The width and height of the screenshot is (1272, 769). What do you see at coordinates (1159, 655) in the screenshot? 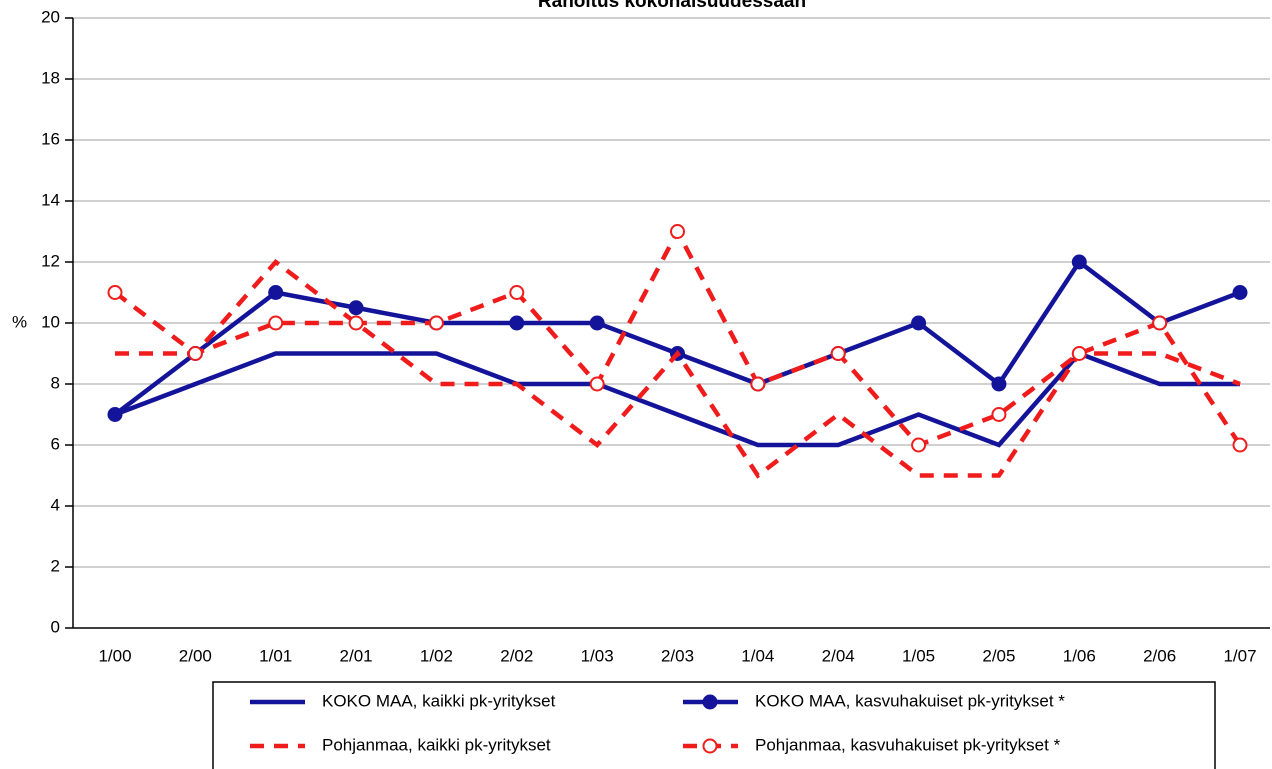
I see `x-tick-label: 2/06` at bounding box center [1159, 655].